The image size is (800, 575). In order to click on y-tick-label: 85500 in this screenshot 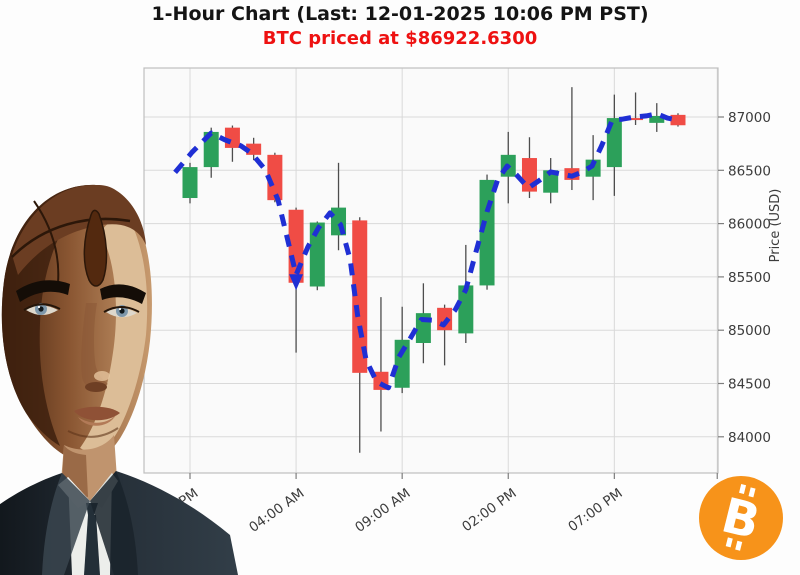, I will do `click(749, 278)`.